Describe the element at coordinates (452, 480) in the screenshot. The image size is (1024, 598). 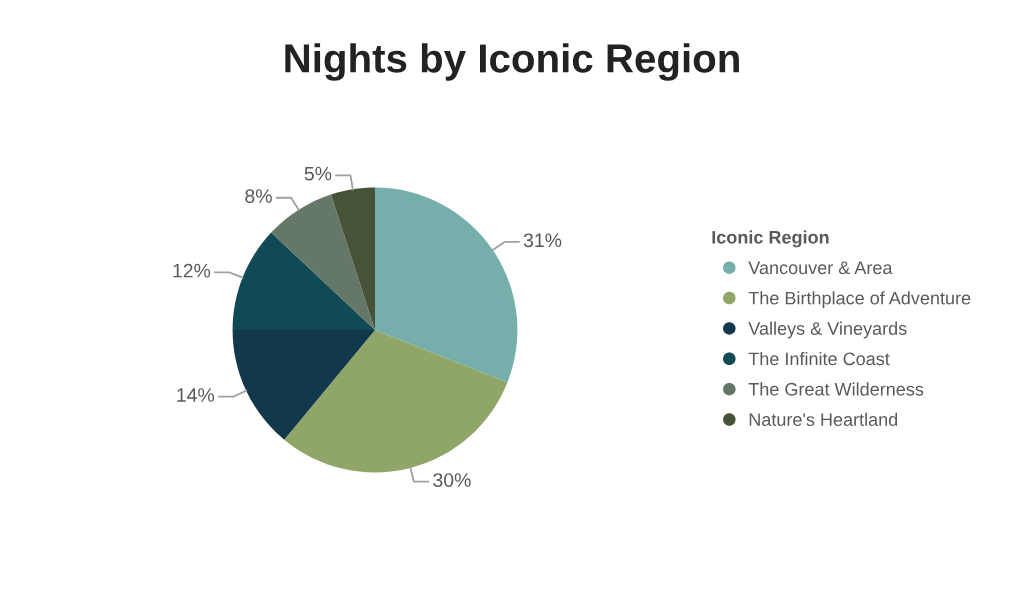
I see `data-label: 30%` at that location.